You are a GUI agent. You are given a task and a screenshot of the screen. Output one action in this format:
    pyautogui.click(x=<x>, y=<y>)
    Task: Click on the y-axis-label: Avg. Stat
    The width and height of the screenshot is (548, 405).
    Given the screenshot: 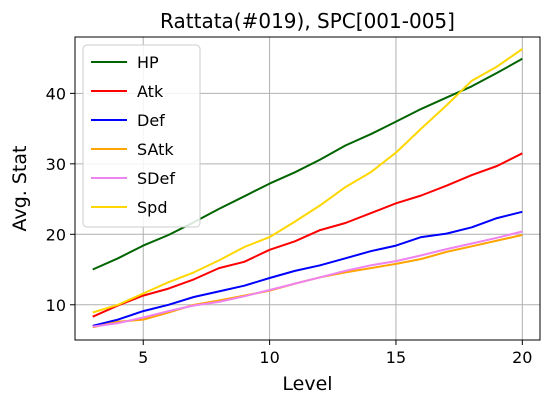 What is the action you would take?
    pyautogui.click(x=20, y=189)
    